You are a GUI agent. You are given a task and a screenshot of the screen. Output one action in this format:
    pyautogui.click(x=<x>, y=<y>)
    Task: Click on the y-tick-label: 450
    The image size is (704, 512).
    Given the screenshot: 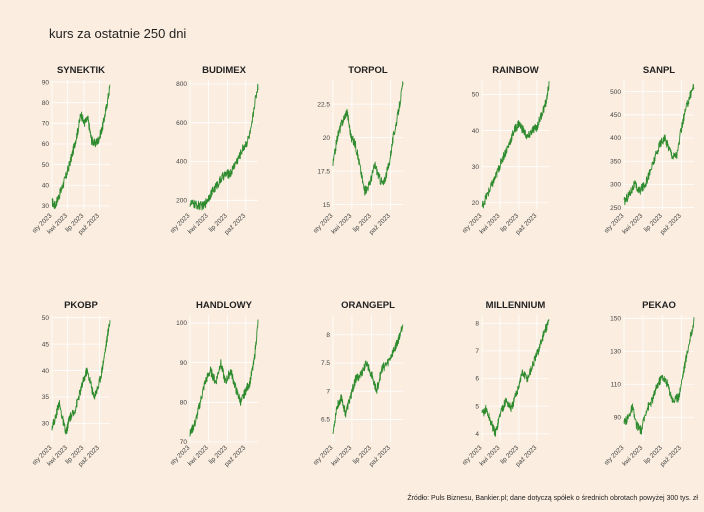 What is the action you would take?
    pyautogui.click(x=615, y=115)
    